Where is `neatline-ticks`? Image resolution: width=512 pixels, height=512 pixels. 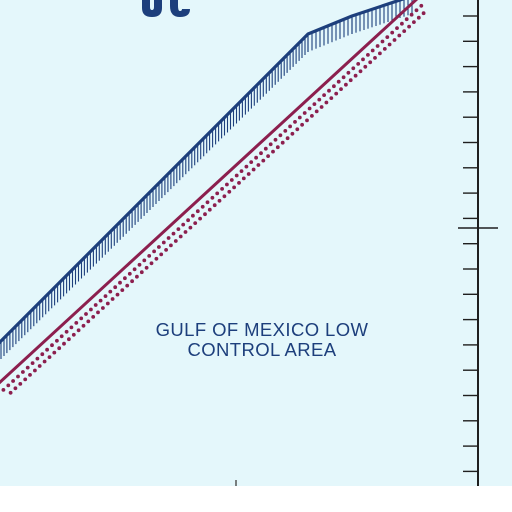
neatline-ticks is located at coordinates (470, 244).